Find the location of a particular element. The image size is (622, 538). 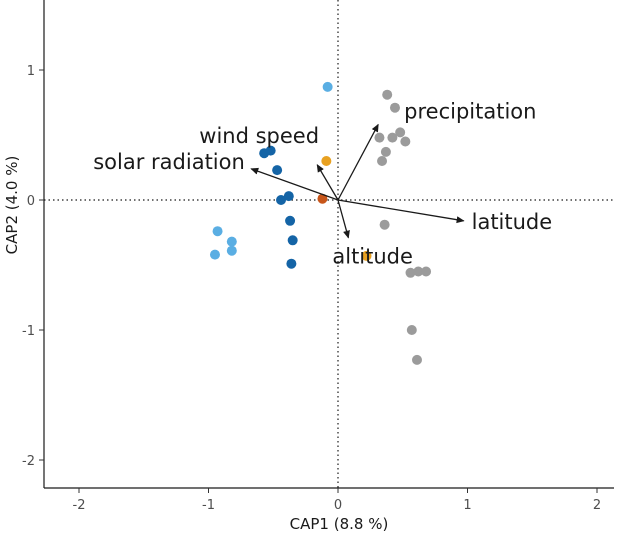

x-tick-label: 0 is located at coordinates (338, 505).